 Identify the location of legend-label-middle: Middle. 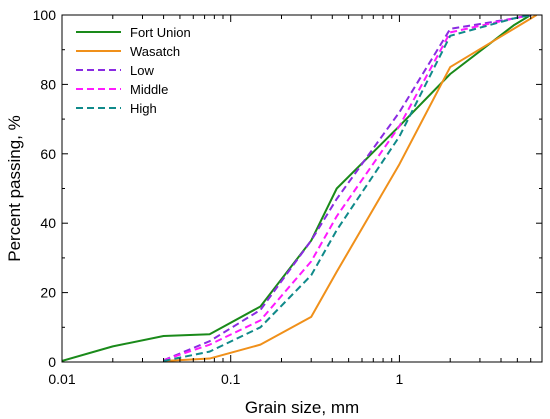
(149, 89).